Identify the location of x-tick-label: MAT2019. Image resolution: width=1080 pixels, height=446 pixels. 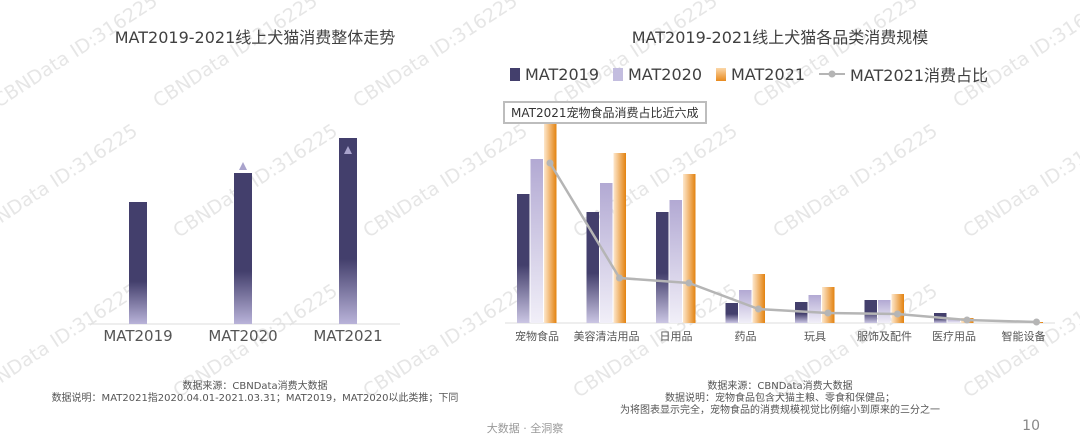
(137, 336).